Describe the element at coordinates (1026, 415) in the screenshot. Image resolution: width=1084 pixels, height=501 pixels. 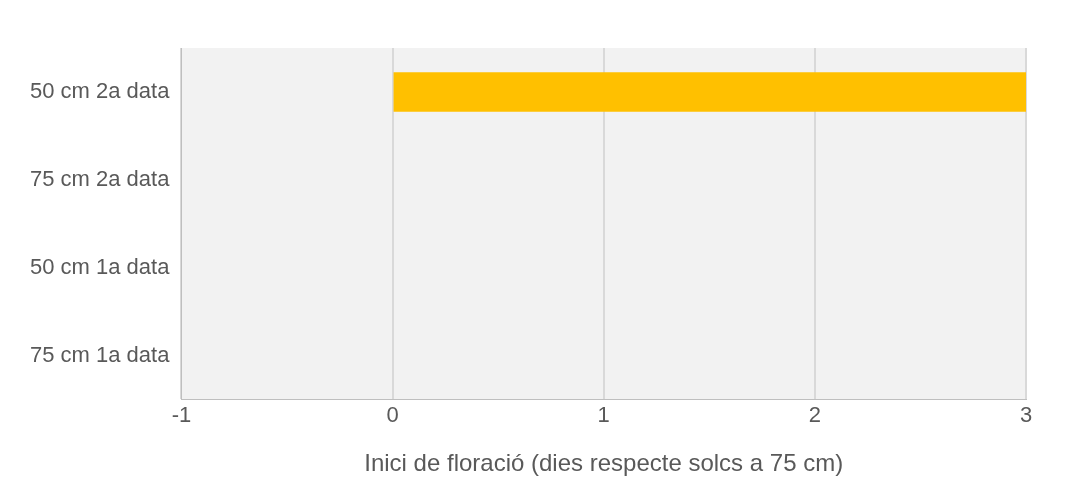
I see `x-tick-label: 3` at that location.